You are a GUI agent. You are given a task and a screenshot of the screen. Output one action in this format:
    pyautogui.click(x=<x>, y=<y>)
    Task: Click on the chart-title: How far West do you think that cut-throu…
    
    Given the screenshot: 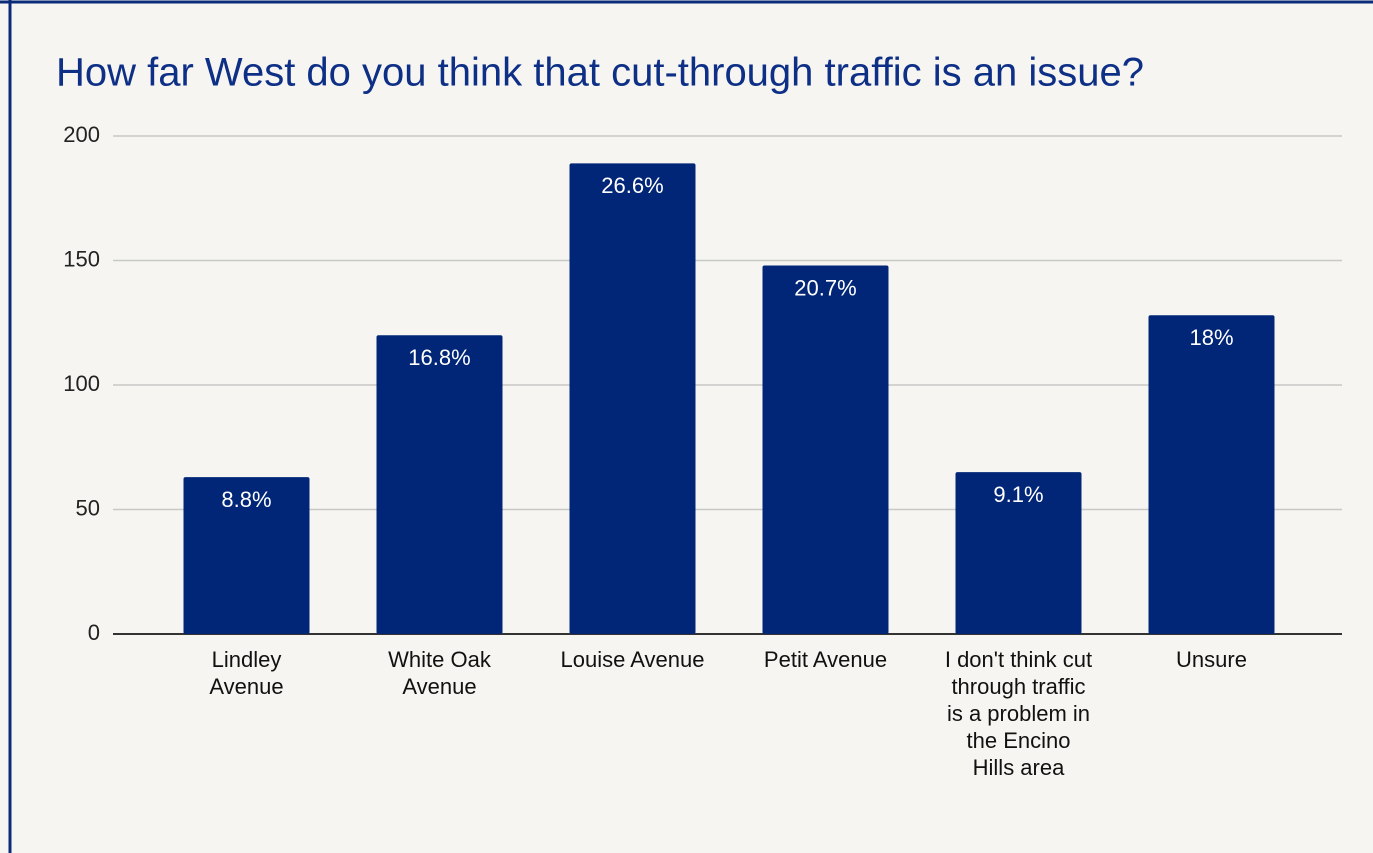 What is the action you would take?
    pyautogui.click(x=600, y=73)
    